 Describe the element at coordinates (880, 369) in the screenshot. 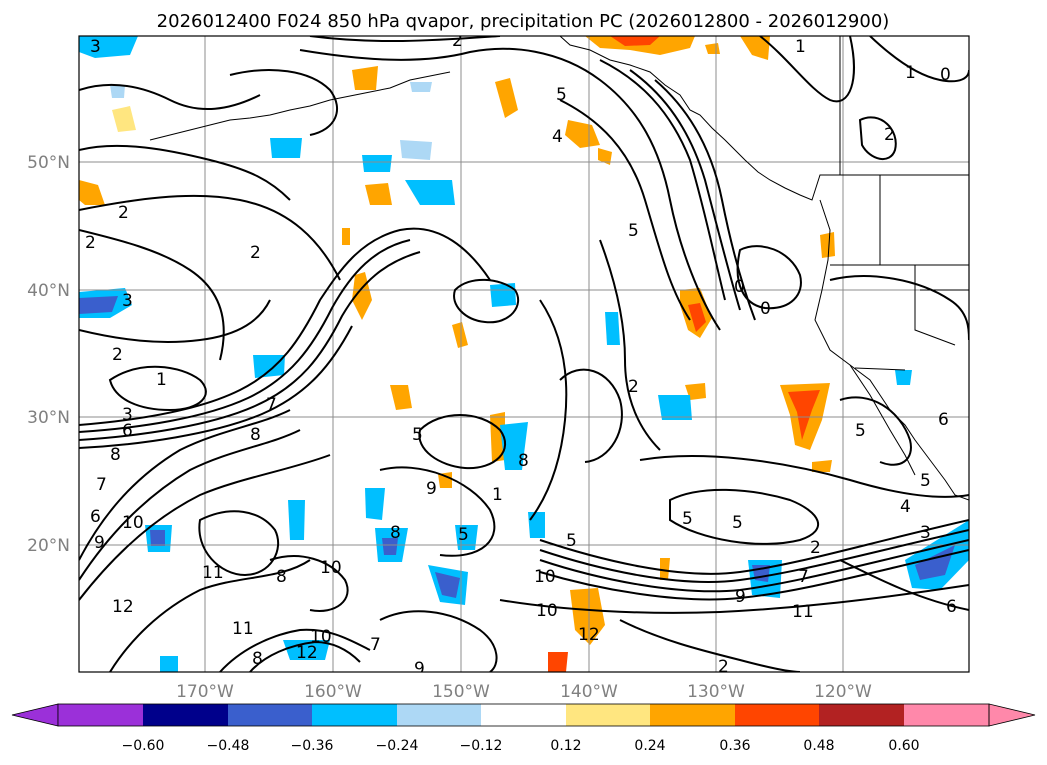

I see `mexico-border` at that location.